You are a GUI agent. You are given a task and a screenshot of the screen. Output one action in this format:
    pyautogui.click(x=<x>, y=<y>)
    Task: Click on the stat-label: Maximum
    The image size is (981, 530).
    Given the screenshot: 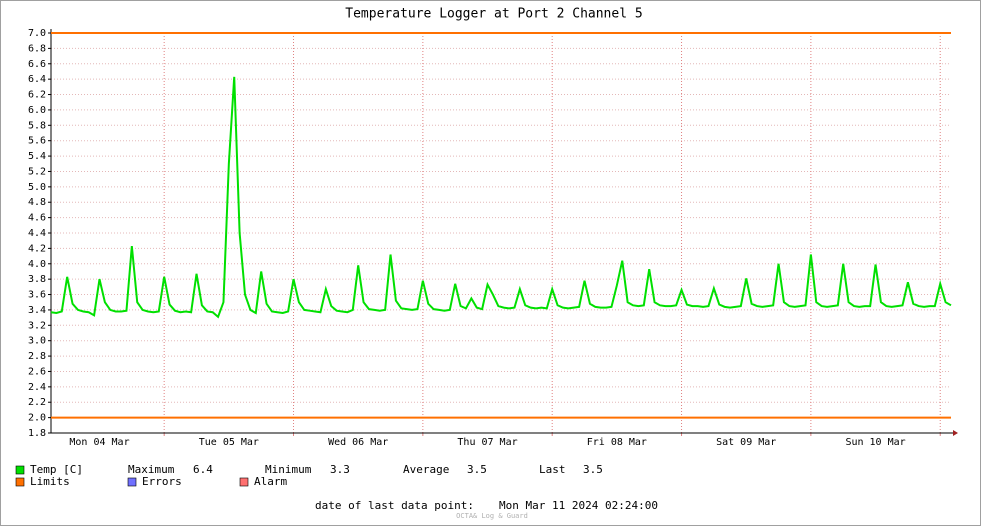 What is the action you would take?
    pyautogui.click(x=151, y=469)
    